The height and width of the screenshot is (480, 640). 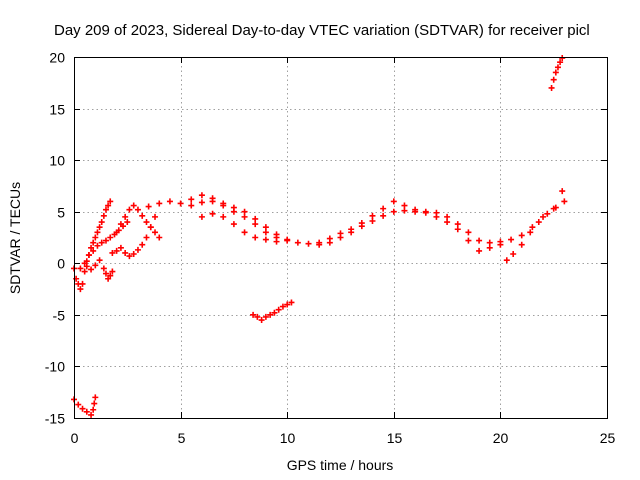 I want to click on series-late-high-branch, so click(x=557, y=73).